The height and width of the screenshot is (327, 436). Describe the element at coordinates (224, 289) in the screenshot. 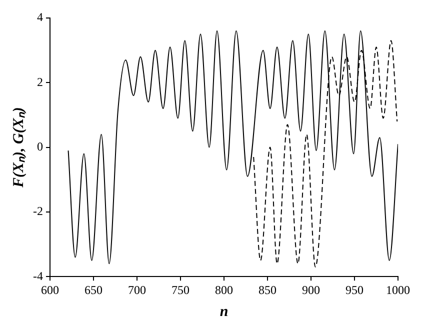

I see `x-tick-label: 800` at that location.